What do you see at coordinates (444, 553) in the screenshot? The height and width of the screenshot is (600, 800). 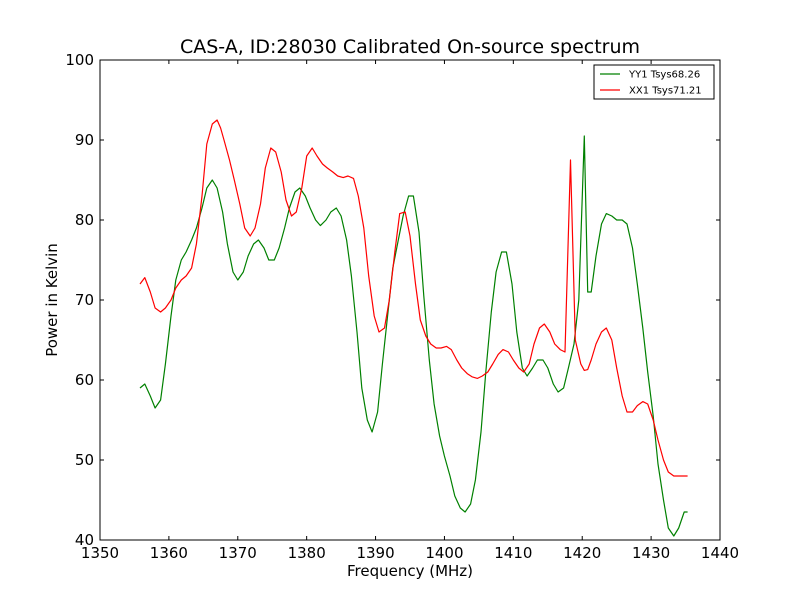 I see `x-tick-label: 1400` at bounding box center [444, 553].